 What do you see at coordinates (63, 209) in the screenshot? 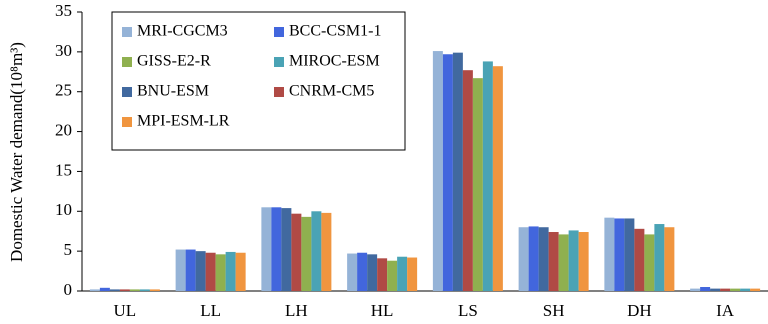
I see `y-tick-label: 10` at bounding box center [63, 209].